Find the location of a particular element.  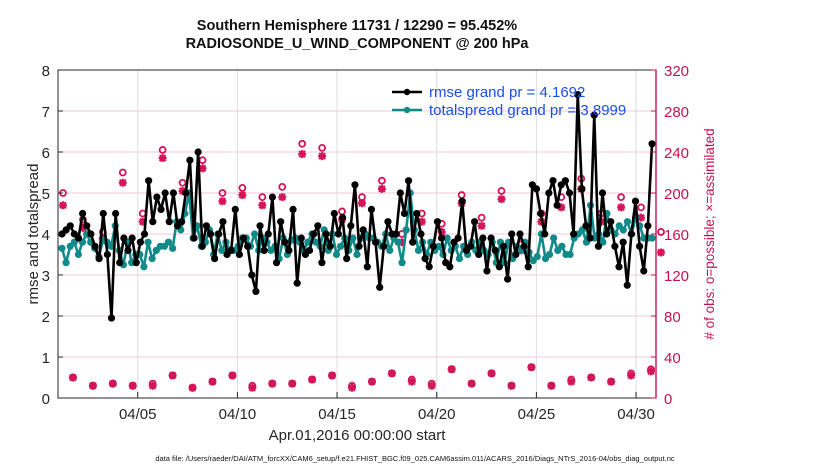

y-tick-label: 4 is located at coordinates (46, 235).